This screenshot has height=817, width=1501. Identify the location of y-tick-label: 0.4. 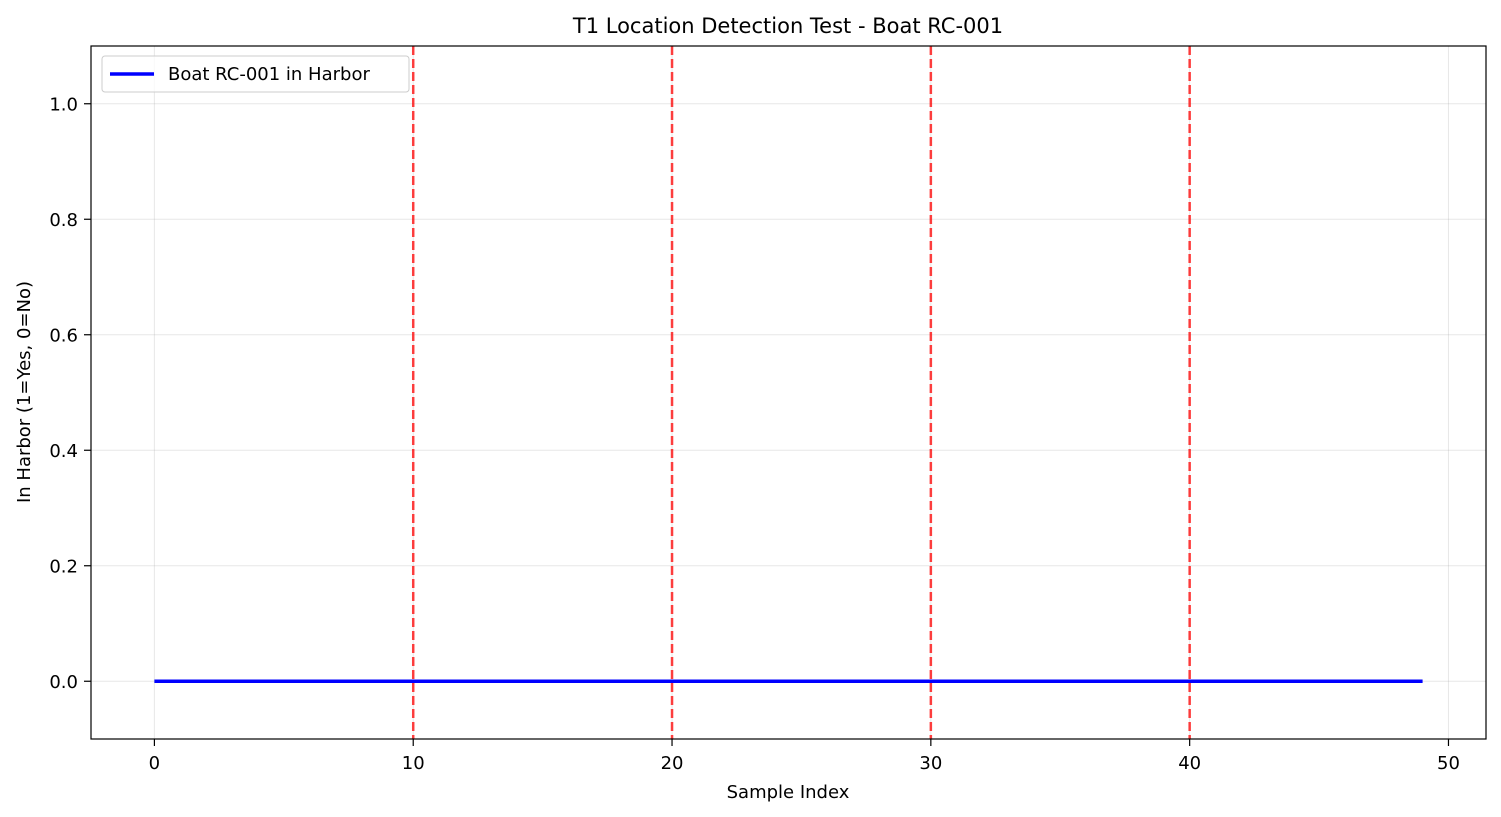
(63, 451).